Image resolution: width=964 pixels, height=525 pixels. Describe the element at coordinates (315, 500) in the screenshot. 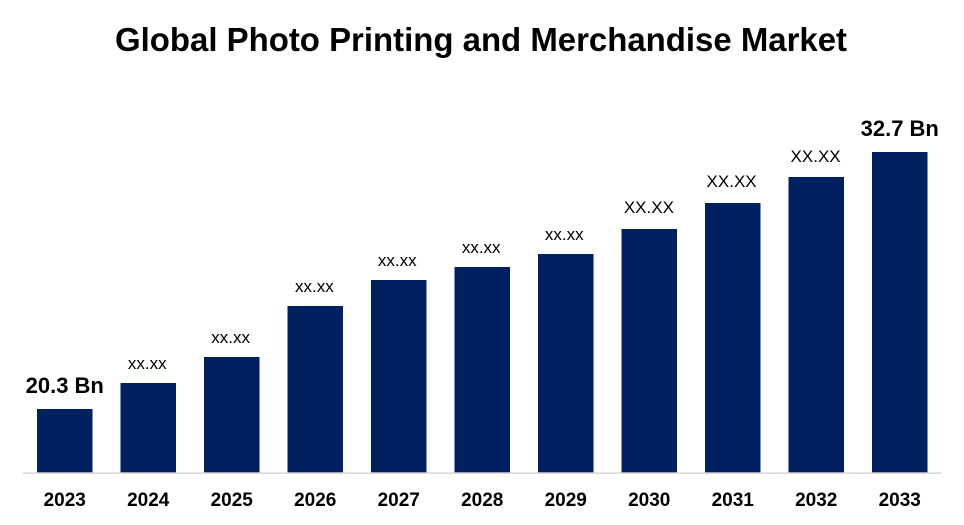

I see `svg-text: 2026` at that location.